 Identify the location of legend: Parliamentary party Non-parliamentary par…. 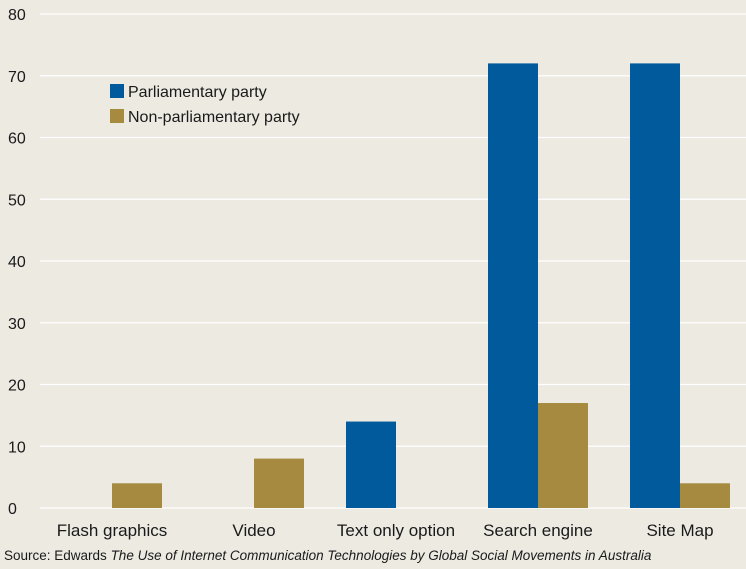
(205, 105).